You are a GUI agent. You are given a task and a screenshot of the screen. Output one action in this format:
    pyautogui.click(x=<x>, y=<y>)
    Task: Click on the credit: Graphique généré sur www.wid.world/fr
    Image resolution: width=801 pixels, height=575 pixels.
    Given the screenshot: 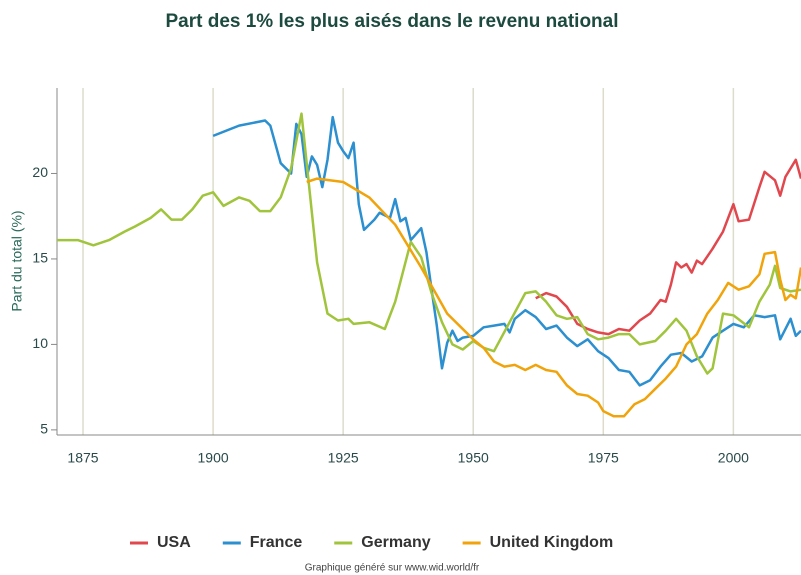 What is the action you would take?
    pyautogui.click(x=392, y=568)
    